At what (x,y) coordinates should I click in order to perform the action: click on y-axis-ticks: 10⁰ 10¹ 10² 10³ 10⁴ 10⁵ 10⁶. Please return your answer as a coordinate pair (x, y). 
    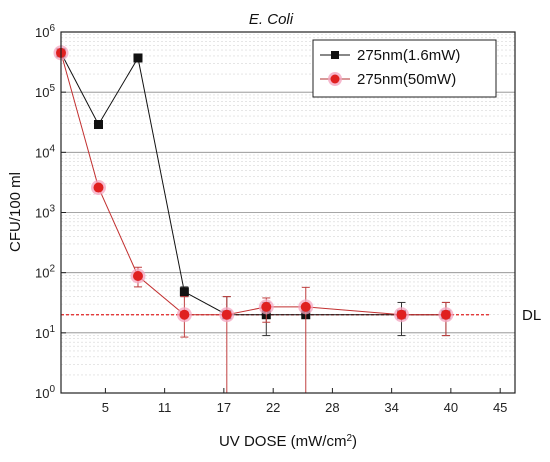
    Looking at the image, I should click on (50, 212).